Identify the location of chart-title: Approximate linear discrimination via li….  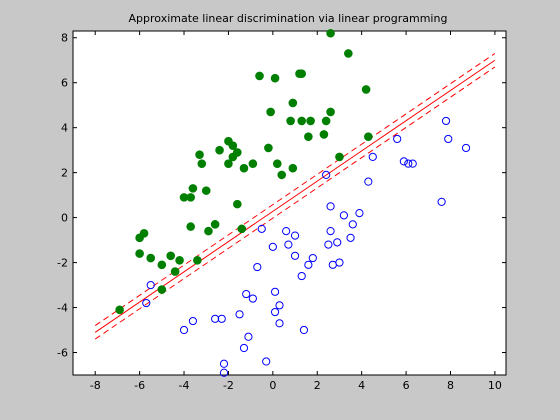
(288, 18).